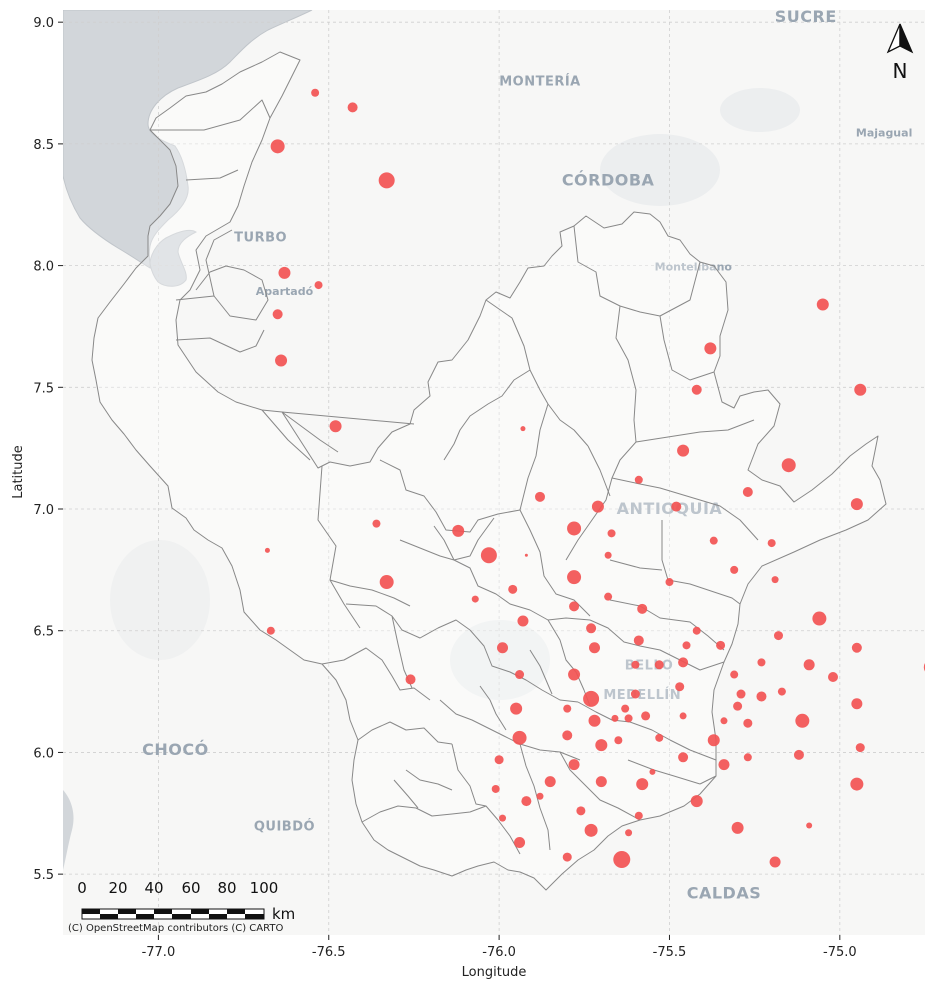 This screenshot has height=990, width=935. Describe the element at coordinates (117, 888) in the screenshot. I see `scale-bar-tick-label: 20` at that location.